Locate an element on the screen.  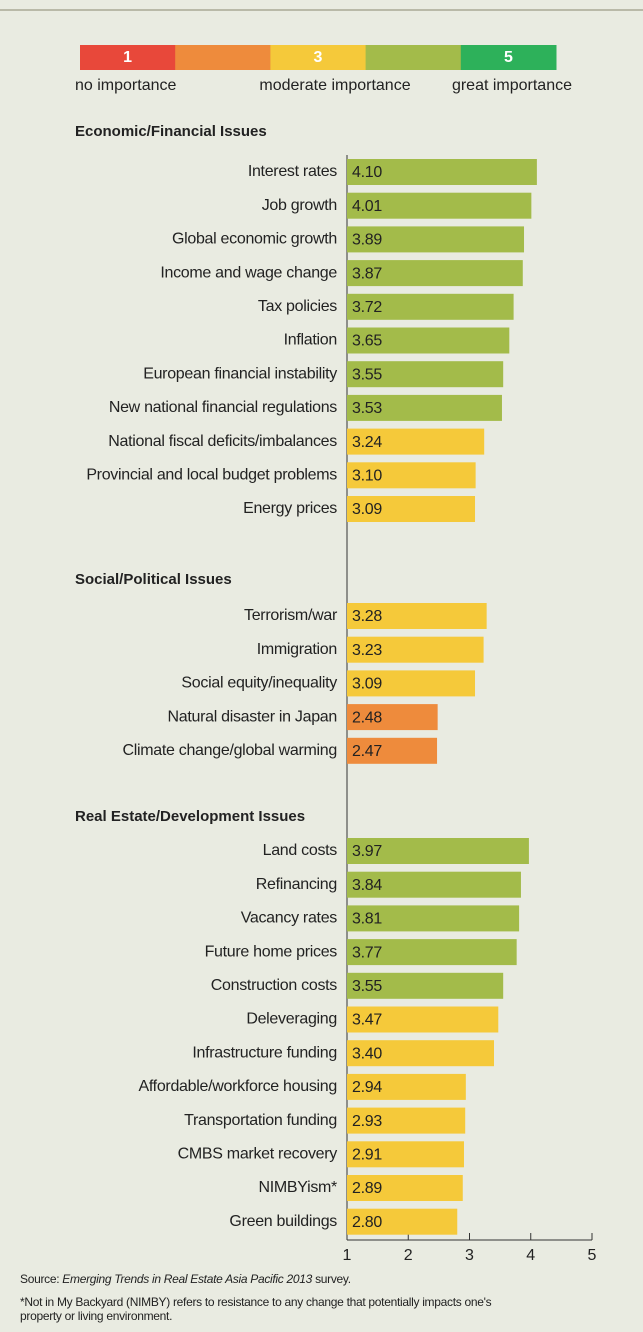
x-tick-label: 5 is located at coordinates (592, 1255).